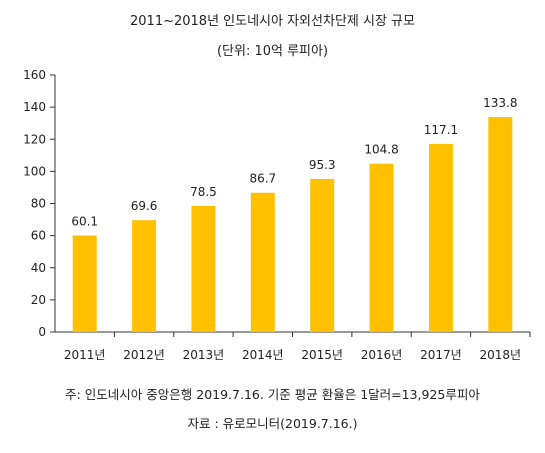 This screenshot has width=545, height=453. What do you see at coordinates (204, 355) in the screenshot?
I see `x-tick-label: 2013년` at bounding box center [204, 355].